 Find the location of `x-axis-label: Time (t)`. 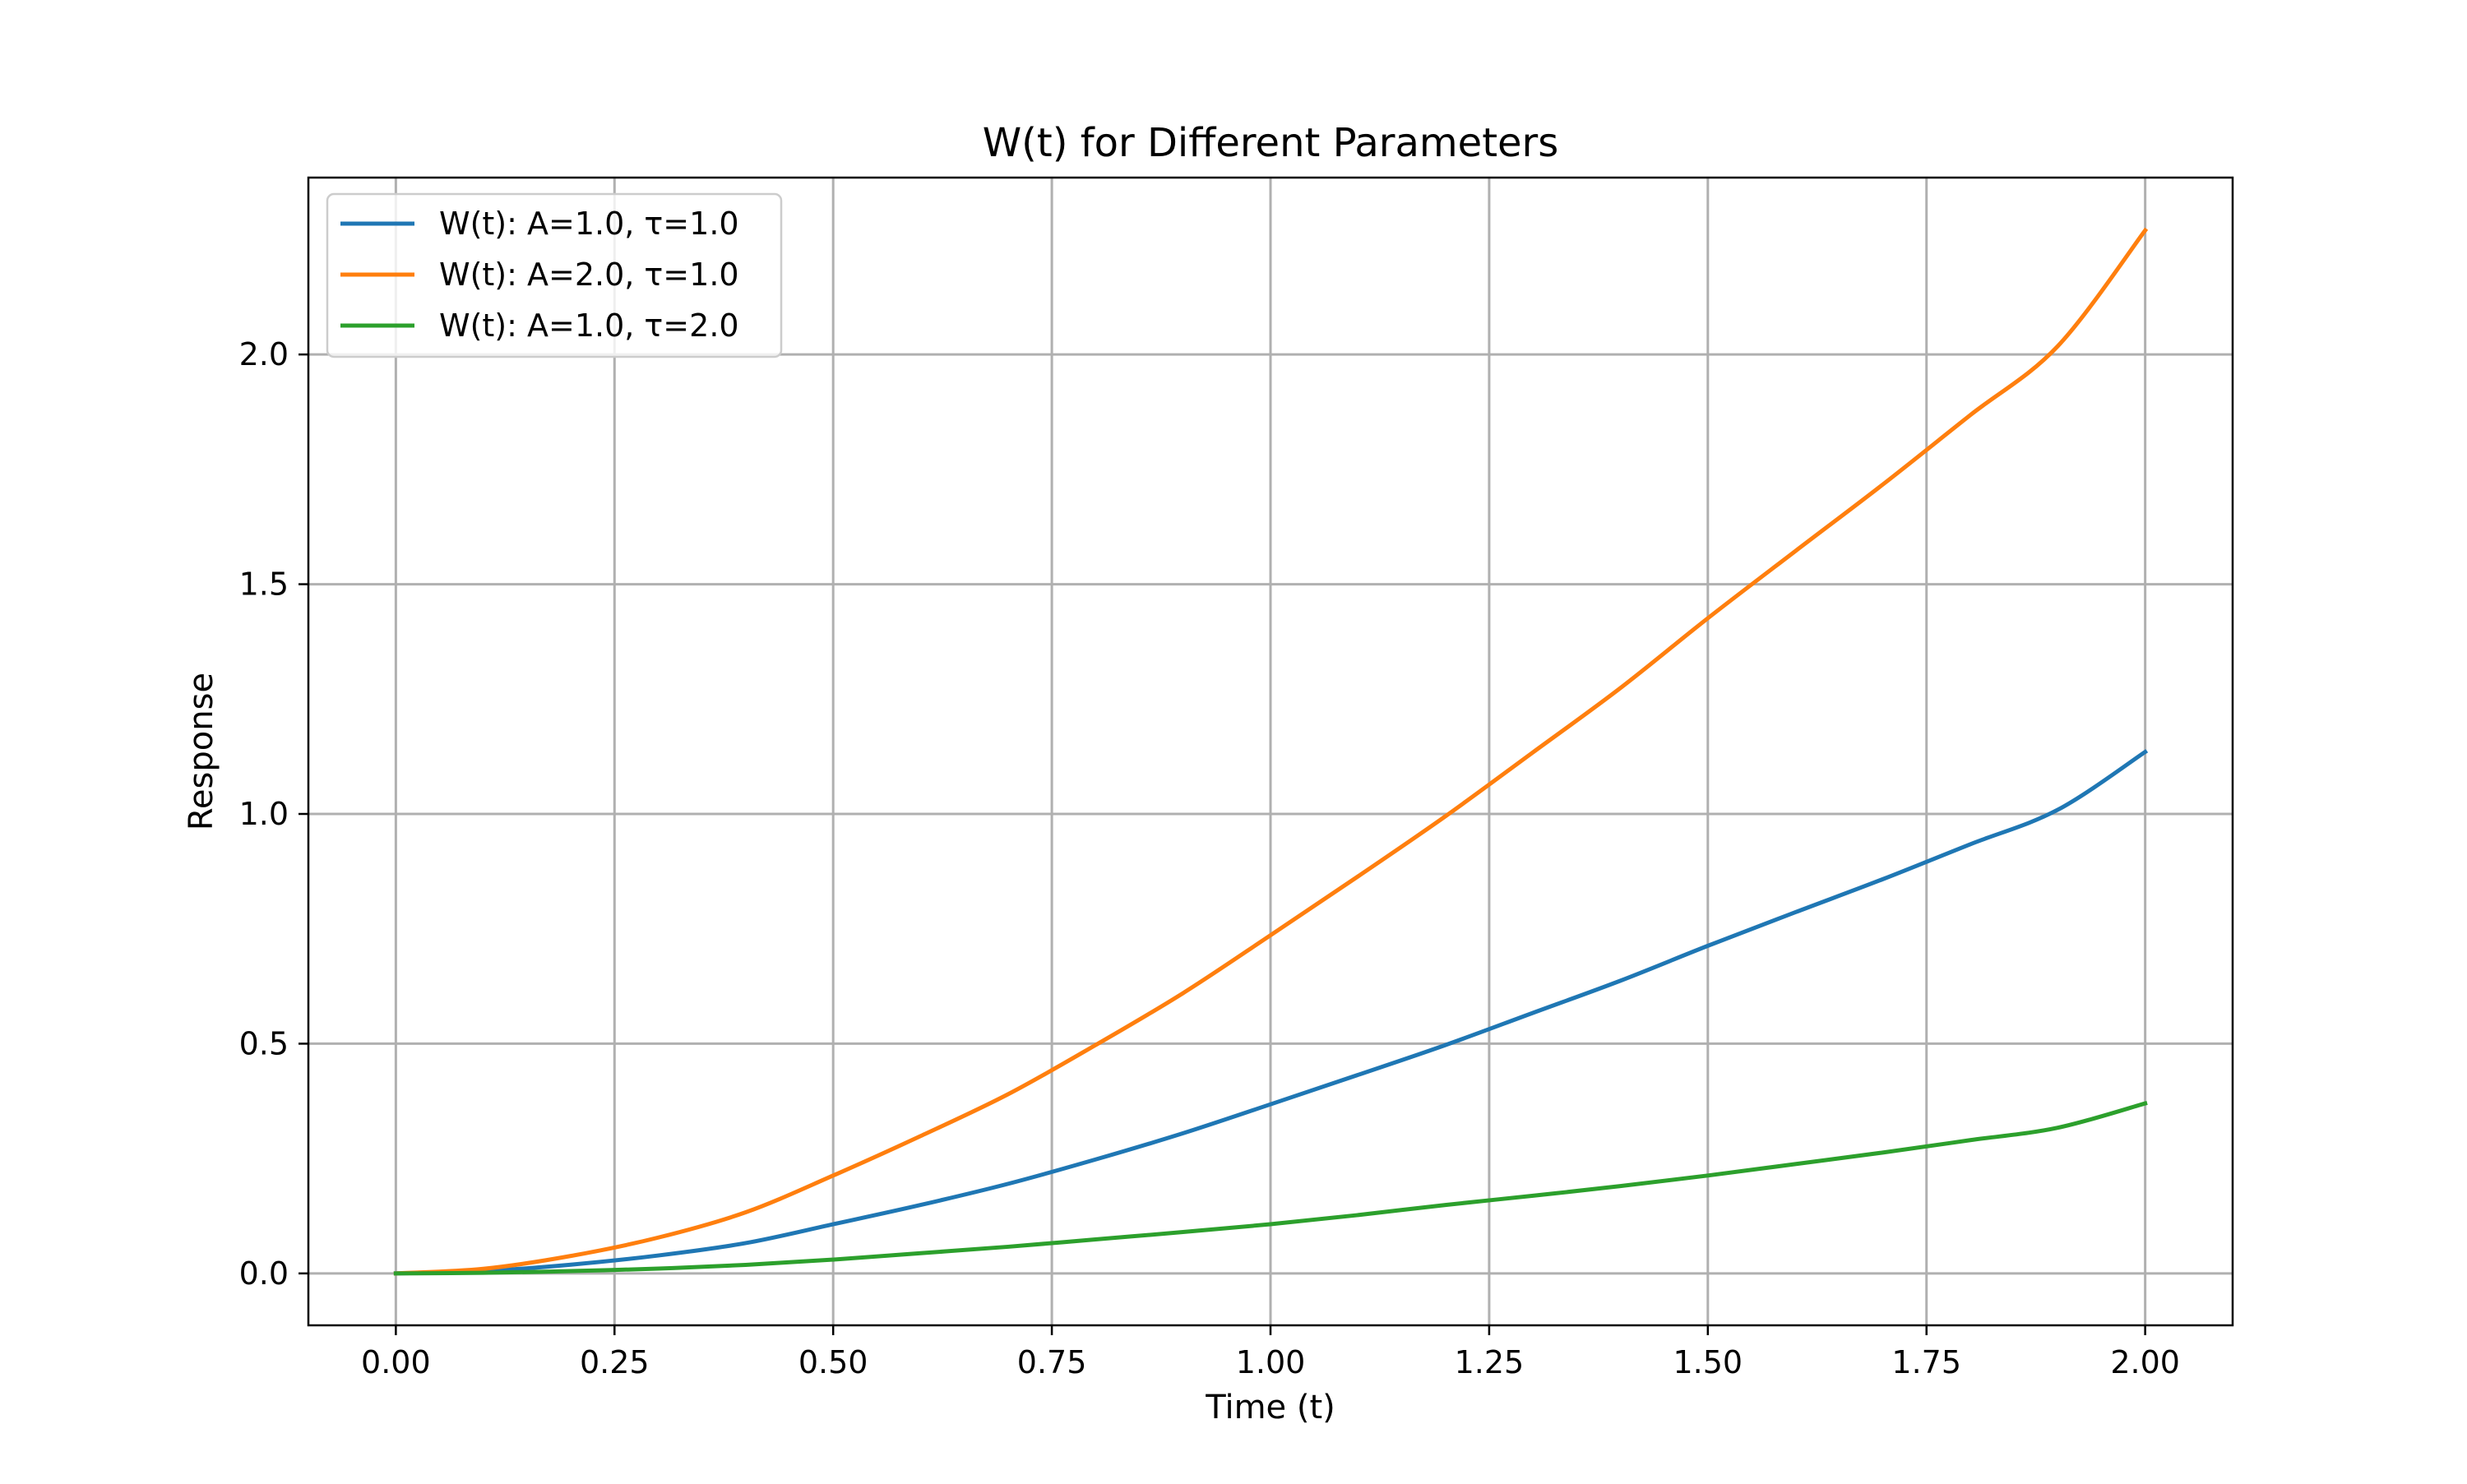

x-axis-label: Time (t) is located at coordinates (1270, 1408).